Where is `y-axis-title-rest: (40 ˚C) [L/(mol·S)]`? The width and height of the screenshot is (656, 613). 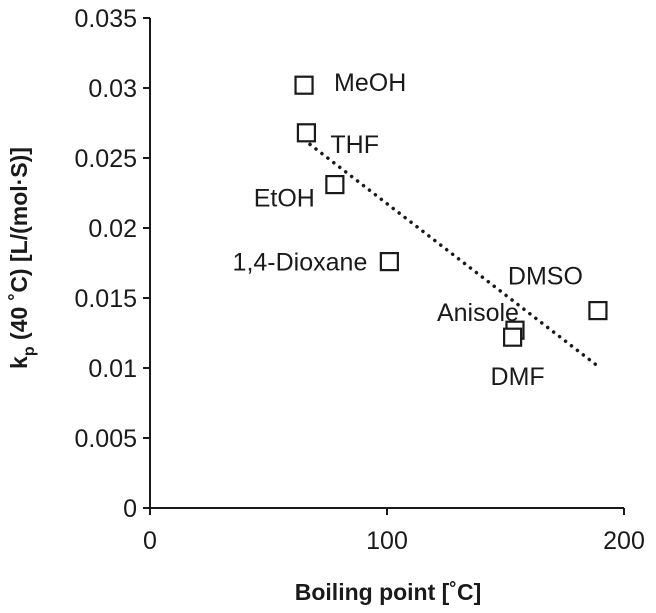
y-axis-title-rest: (40 ˚C) [L/(mol·S)] is located at coordinates (19, 246).